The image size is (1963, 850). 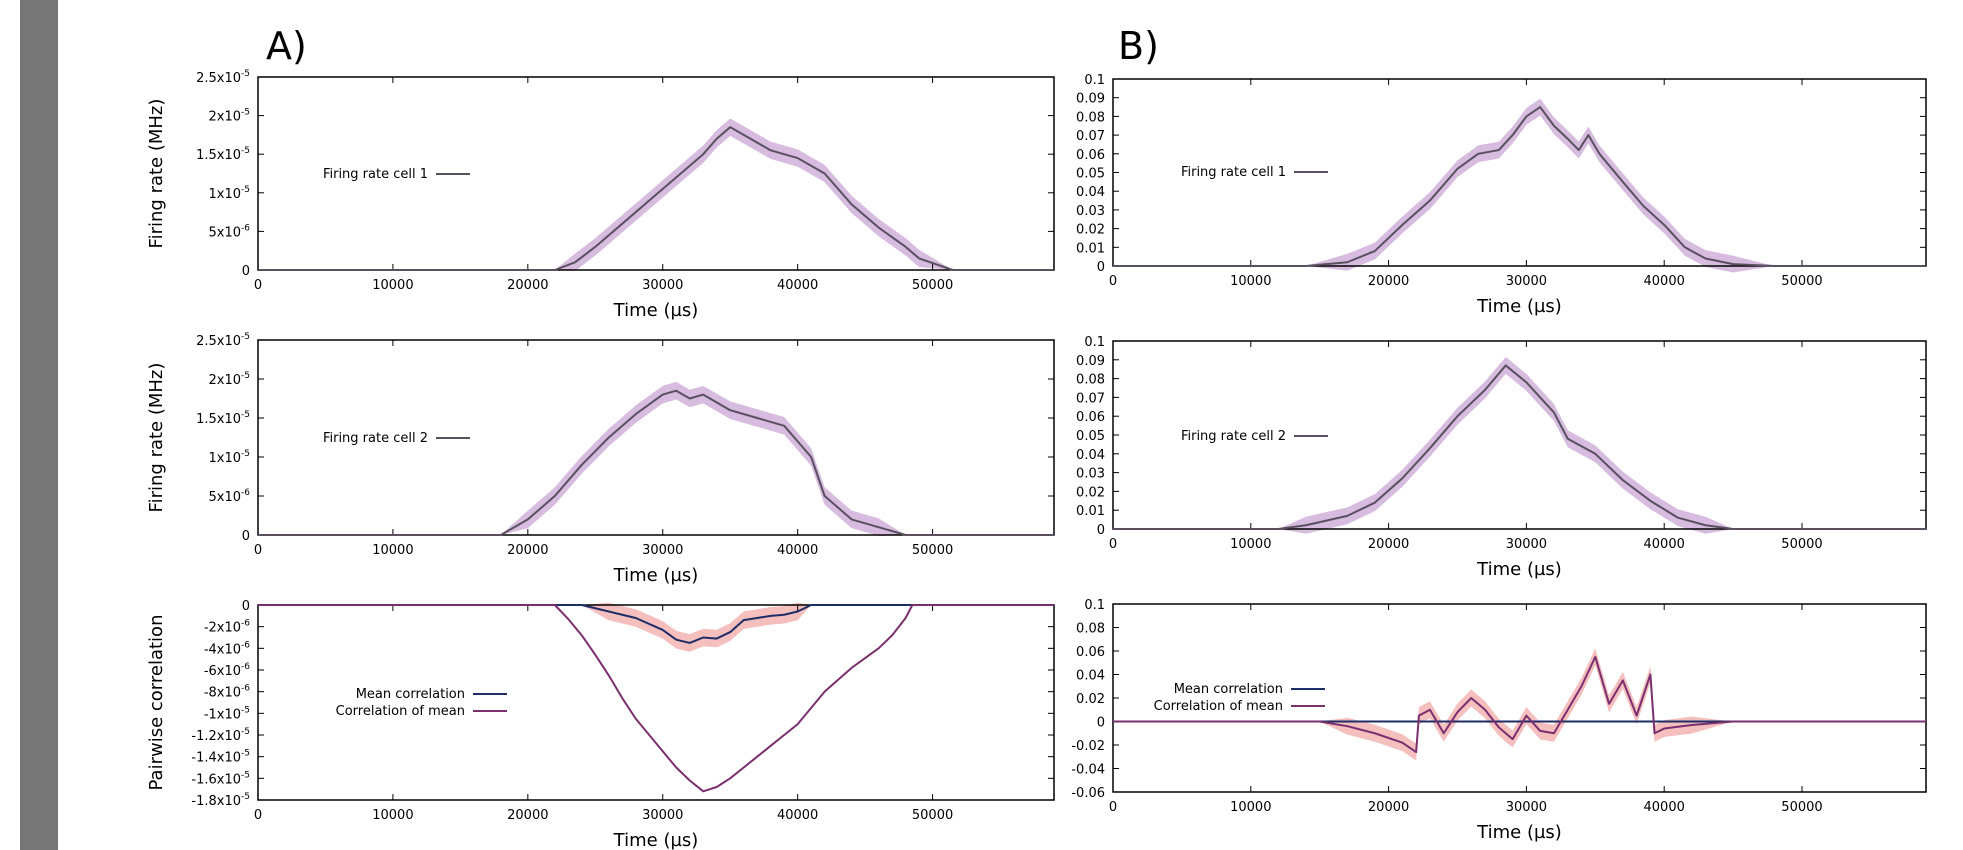 I want to click on y-tick-label: 0.04, so click(x=1090, y=192).